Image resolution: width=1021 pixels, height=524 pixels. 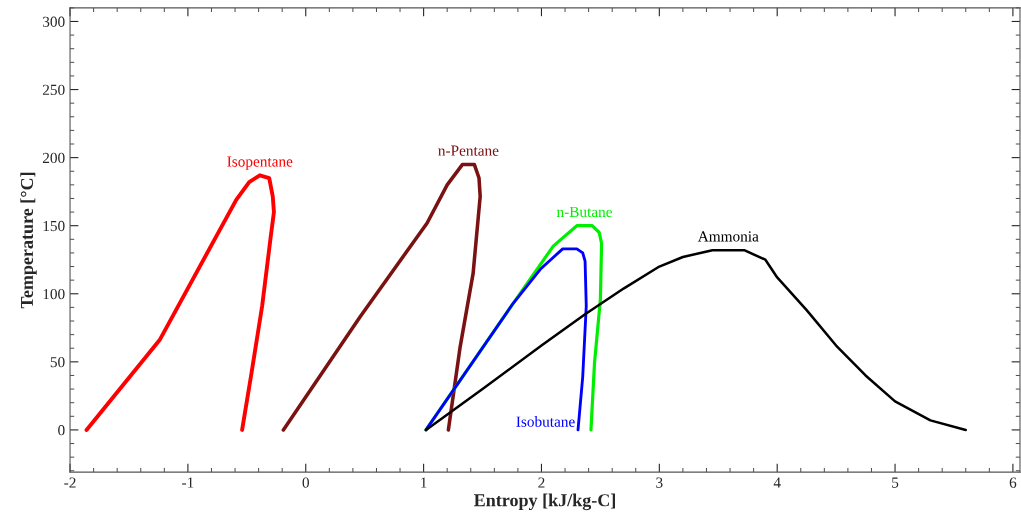 What do you see at coordinates (53, 158) in the screenshot?
I see `y-tick-label: 200` at bounding box center [53, 158].